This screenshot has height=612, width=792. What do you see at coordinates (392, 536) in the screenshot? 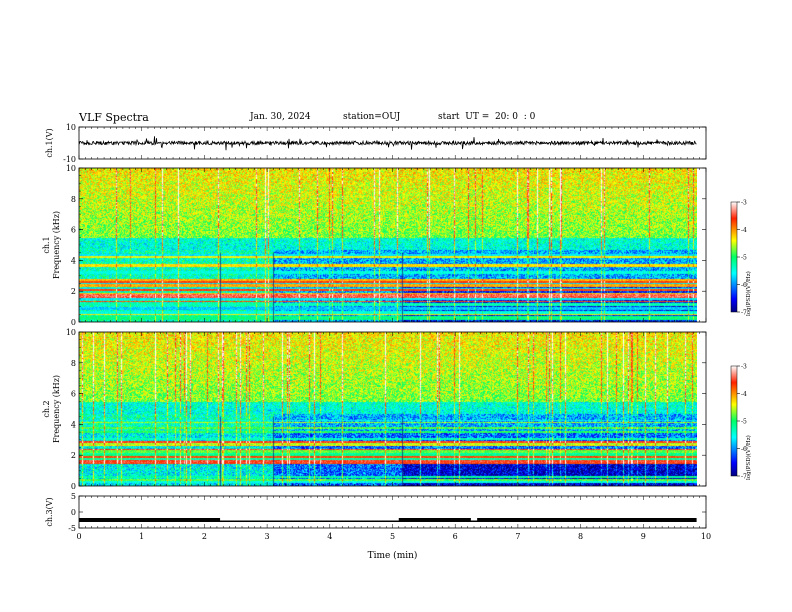
I see `x-tick-label: 5` at bounding box center [392, 536].